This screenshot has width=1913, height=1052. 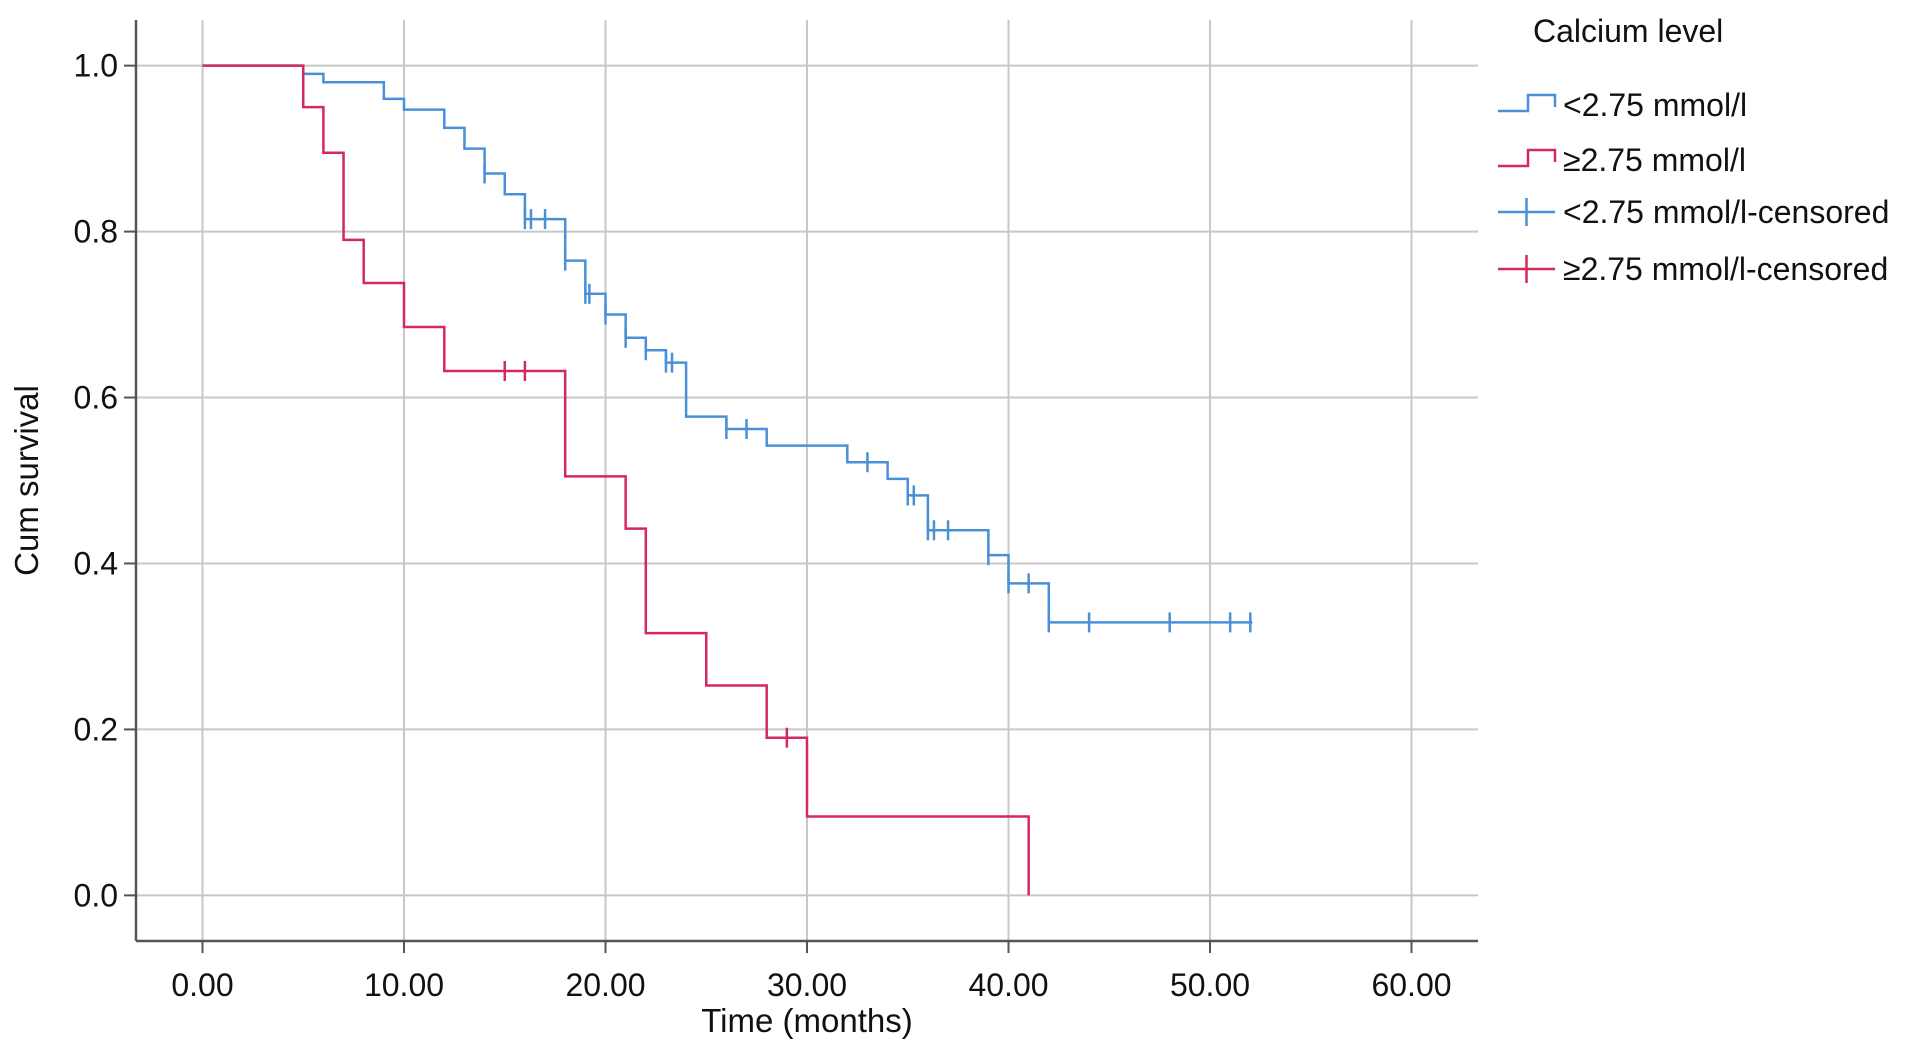 What do you see at coordinates (605, 985) in the screenshot?
I see `x-tick-label: 20.00` at bounding box center [605, 985].